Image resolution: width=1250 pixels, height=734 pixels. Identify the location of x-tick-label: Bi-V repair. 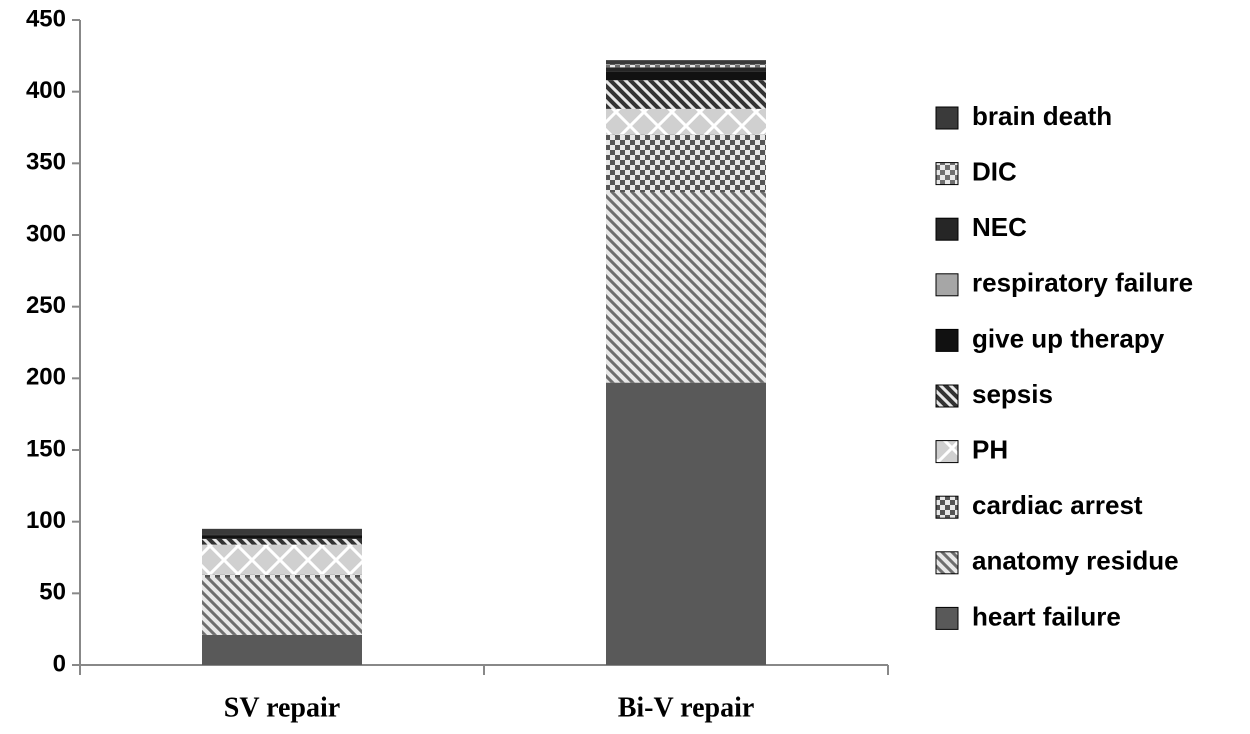
(686, 707).